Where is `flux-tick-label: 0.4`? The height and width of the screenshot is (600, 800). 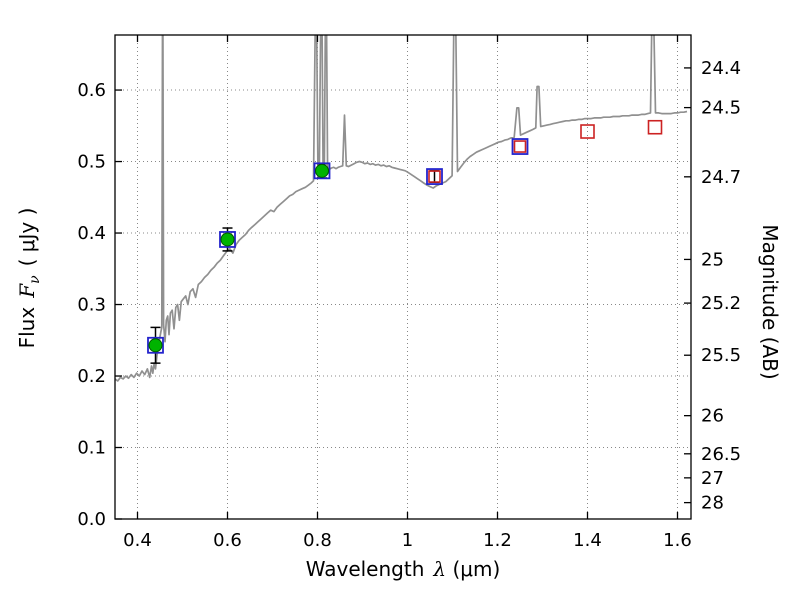
flux-tick-label: 0.4 is located at coordinates (91, 233).